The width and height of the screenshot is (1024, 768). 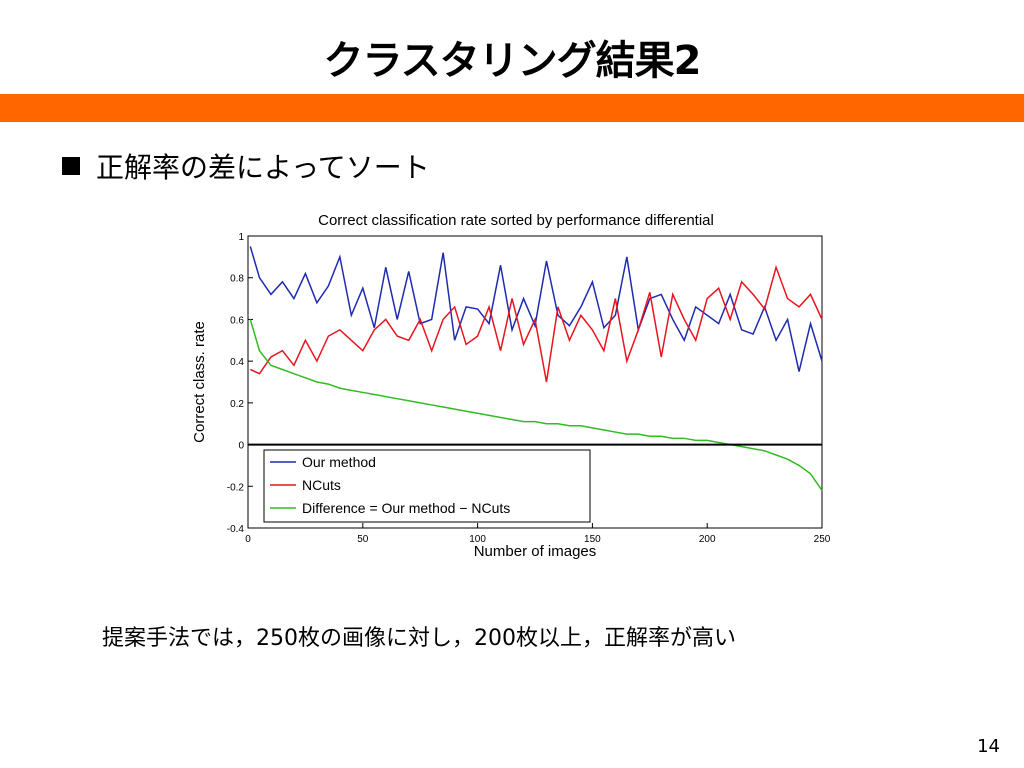 I want to click on x-tick-label: 50, so click(x=363, y=539).